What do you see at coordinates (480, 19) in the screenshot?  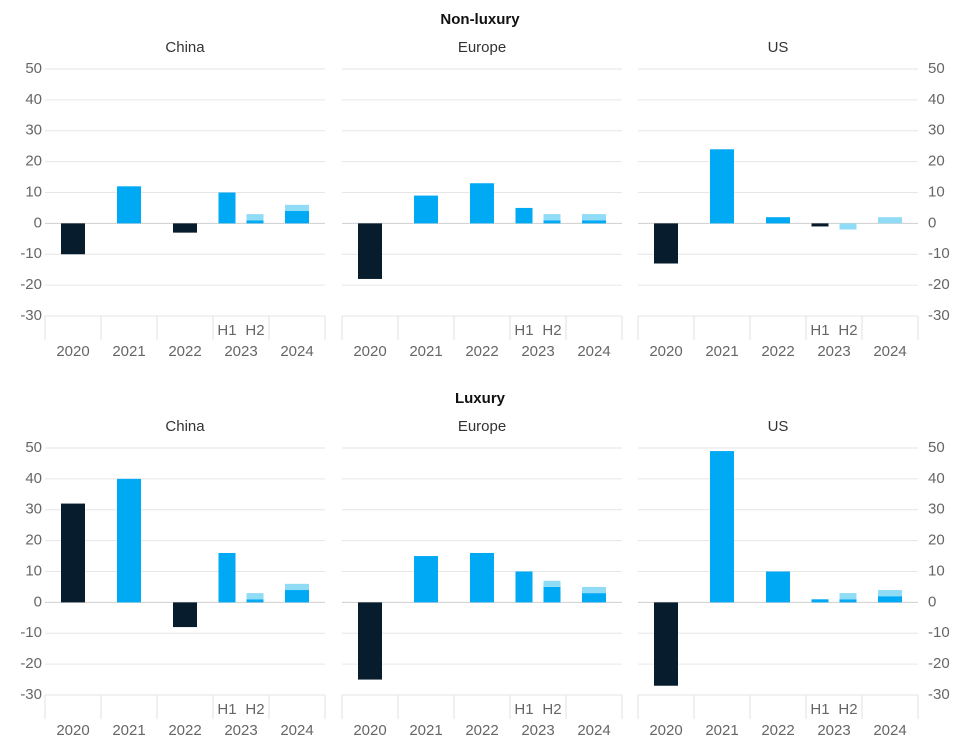 I see `section-title: Non-luxury` at bounding box center [480, 19].